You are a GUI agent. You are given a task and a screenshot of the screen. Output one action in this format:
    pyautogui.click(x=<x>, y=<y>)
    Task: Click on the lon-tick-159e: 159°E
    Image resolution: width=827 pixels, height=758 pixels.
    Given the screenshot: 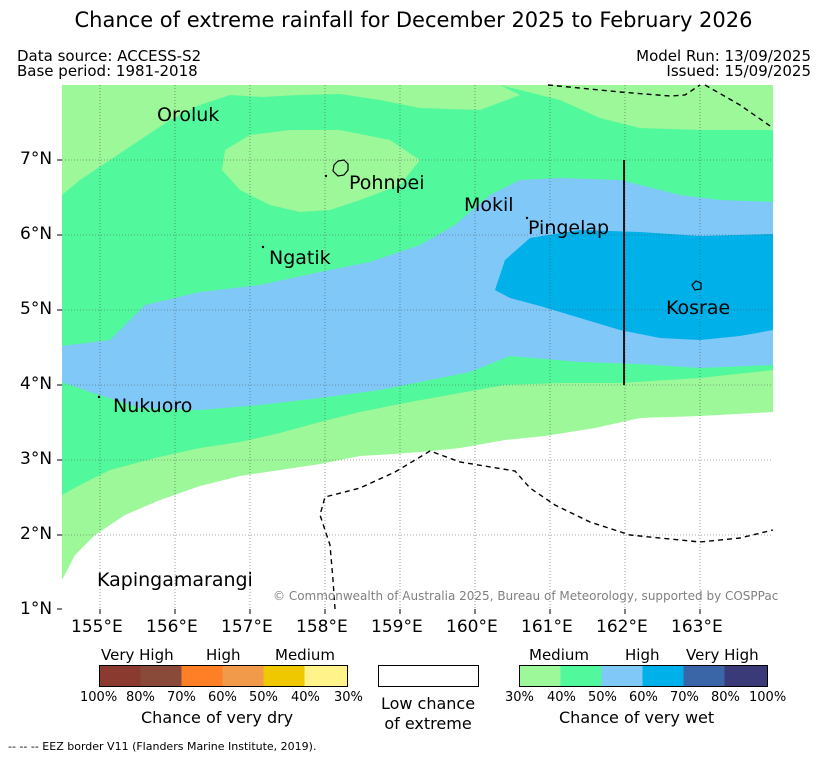 What is the action you would take?
    pyautogui.click(x=397, y=627)
    